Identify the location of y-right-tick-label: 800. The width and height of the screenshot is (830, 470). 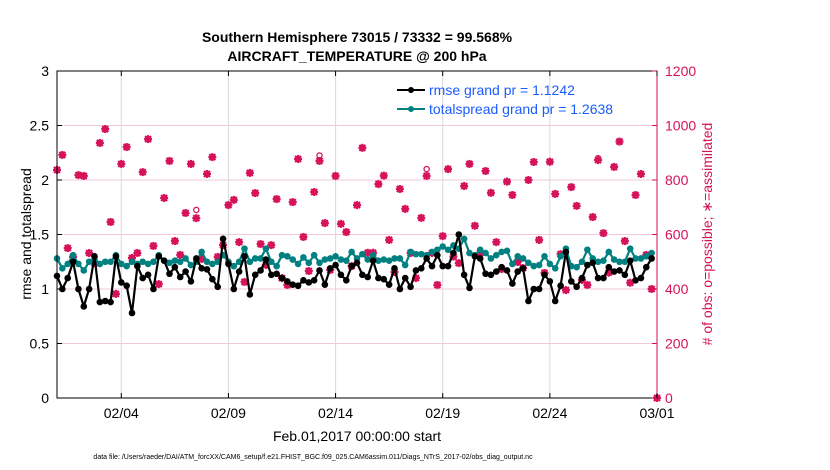
(677, 180).